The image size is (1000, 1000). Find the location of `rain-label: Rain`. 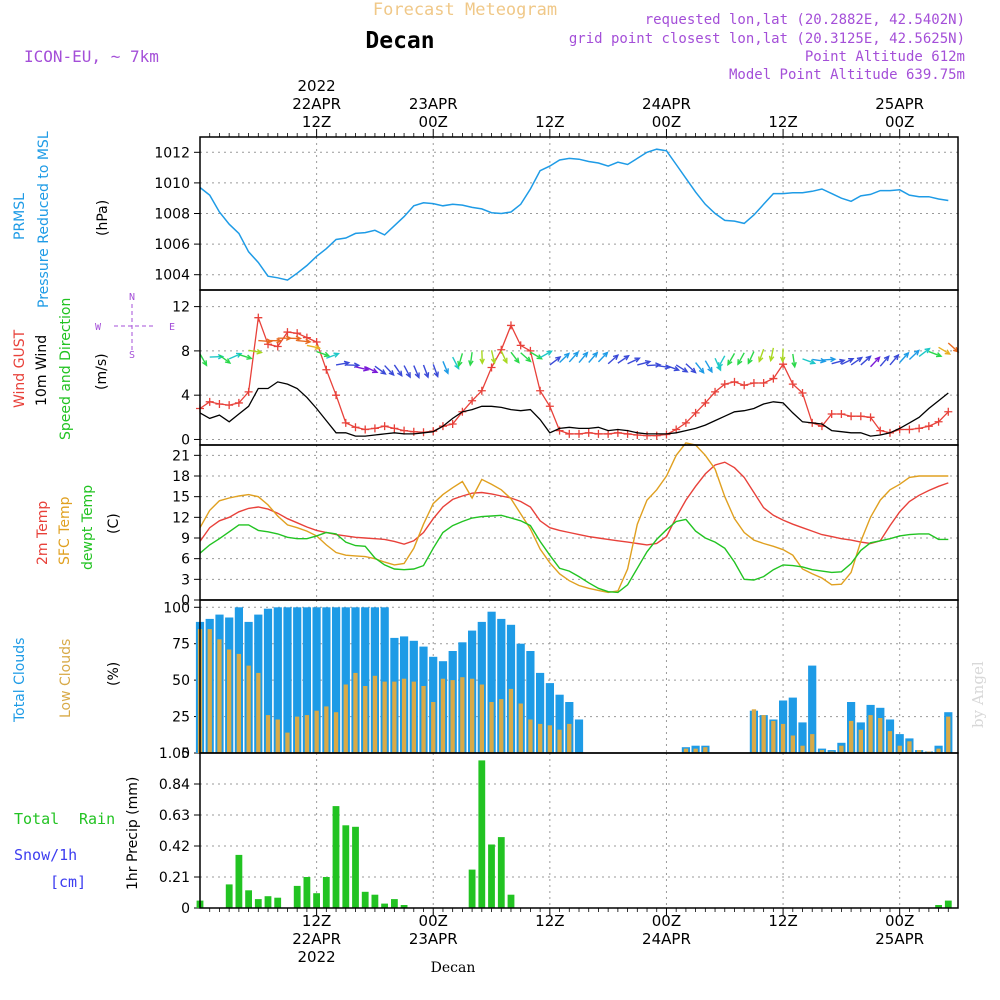

rain-label: Rain is located at coordinates (97, 819).